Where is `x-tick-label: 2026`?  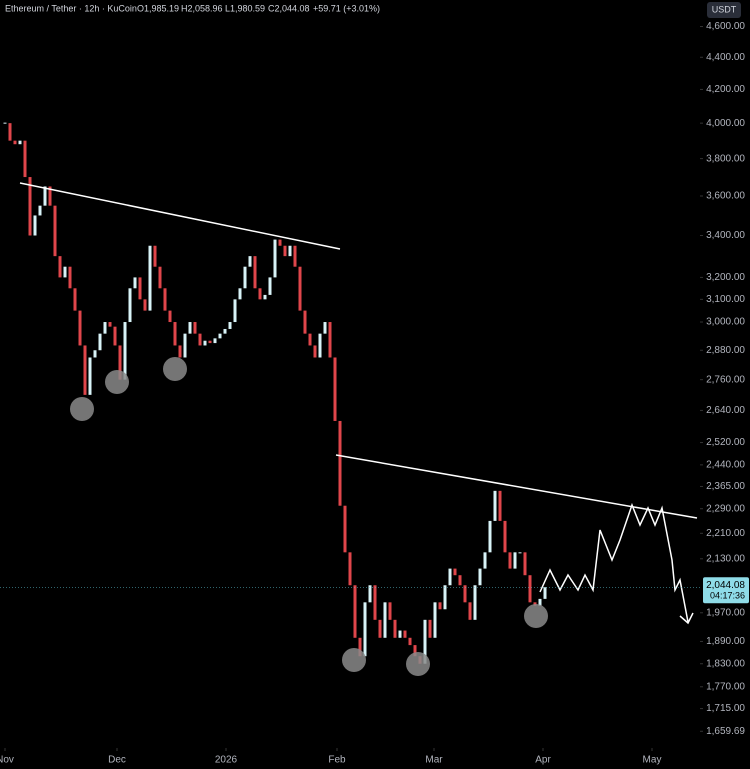 x-tick-label: 2026 is located at coordinates (226, 760).